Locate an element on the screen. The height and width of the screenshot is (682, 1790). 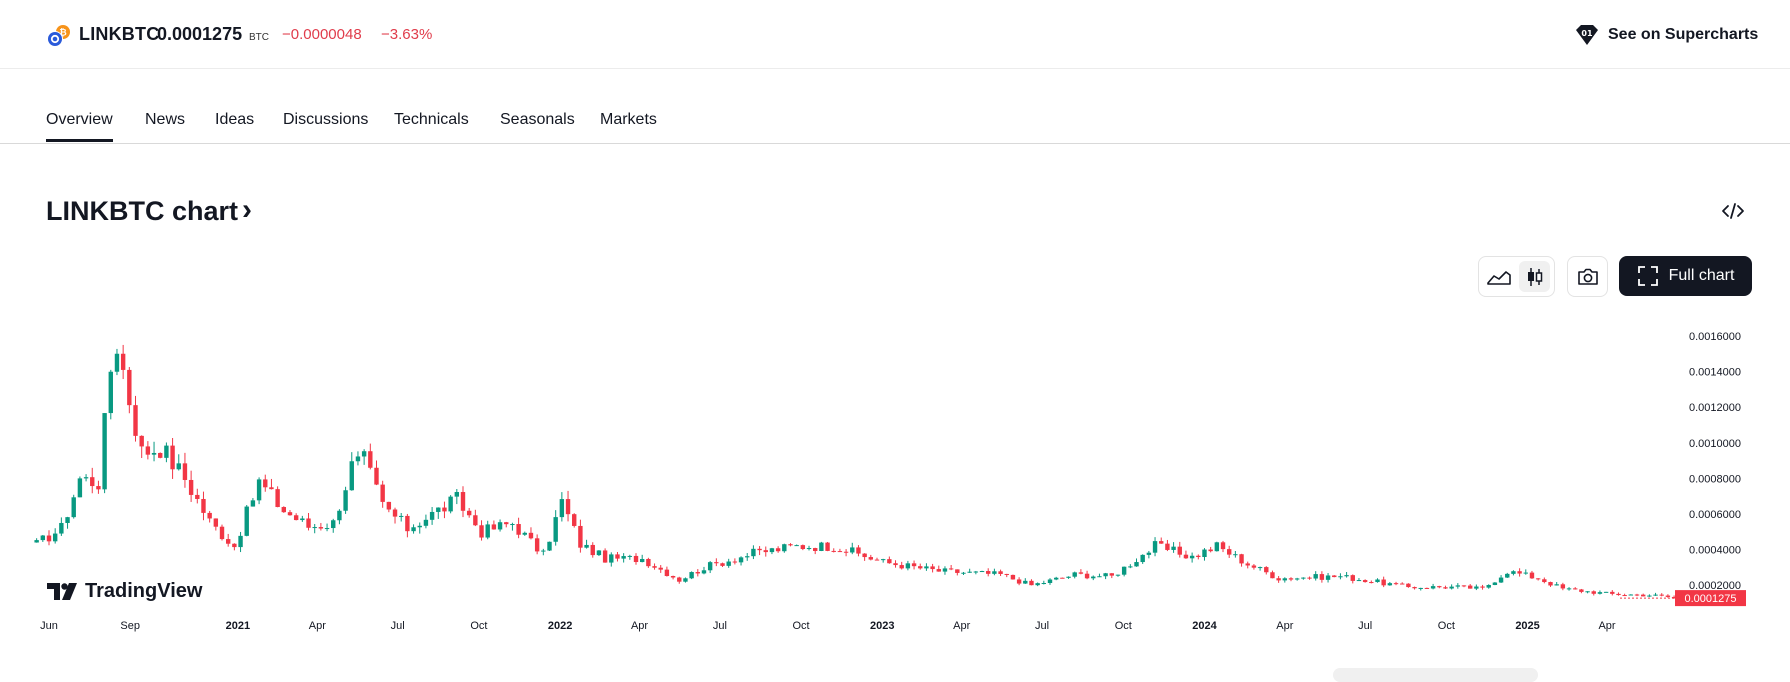
see-on-supercharts-button: 01 See on Supercharts is located at coordinates (1666, 35).